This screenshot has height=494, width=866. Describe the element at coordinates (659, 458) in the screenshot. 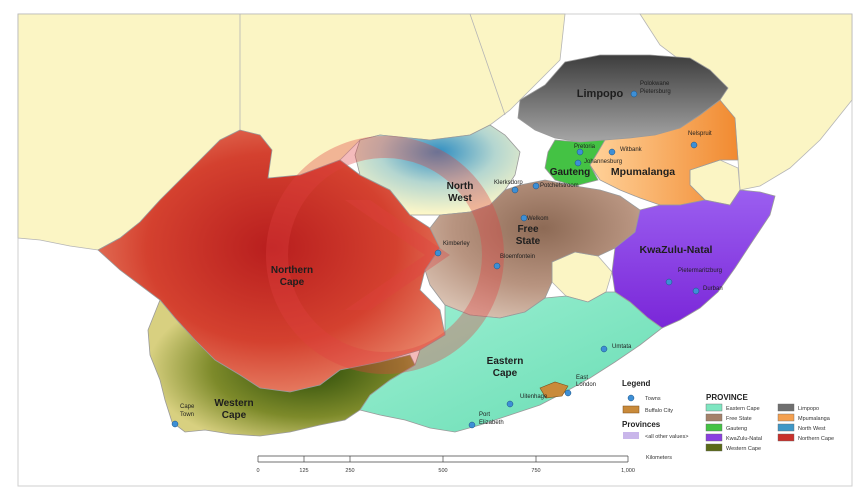

I see `scale-unit: Kilometers` at that location.